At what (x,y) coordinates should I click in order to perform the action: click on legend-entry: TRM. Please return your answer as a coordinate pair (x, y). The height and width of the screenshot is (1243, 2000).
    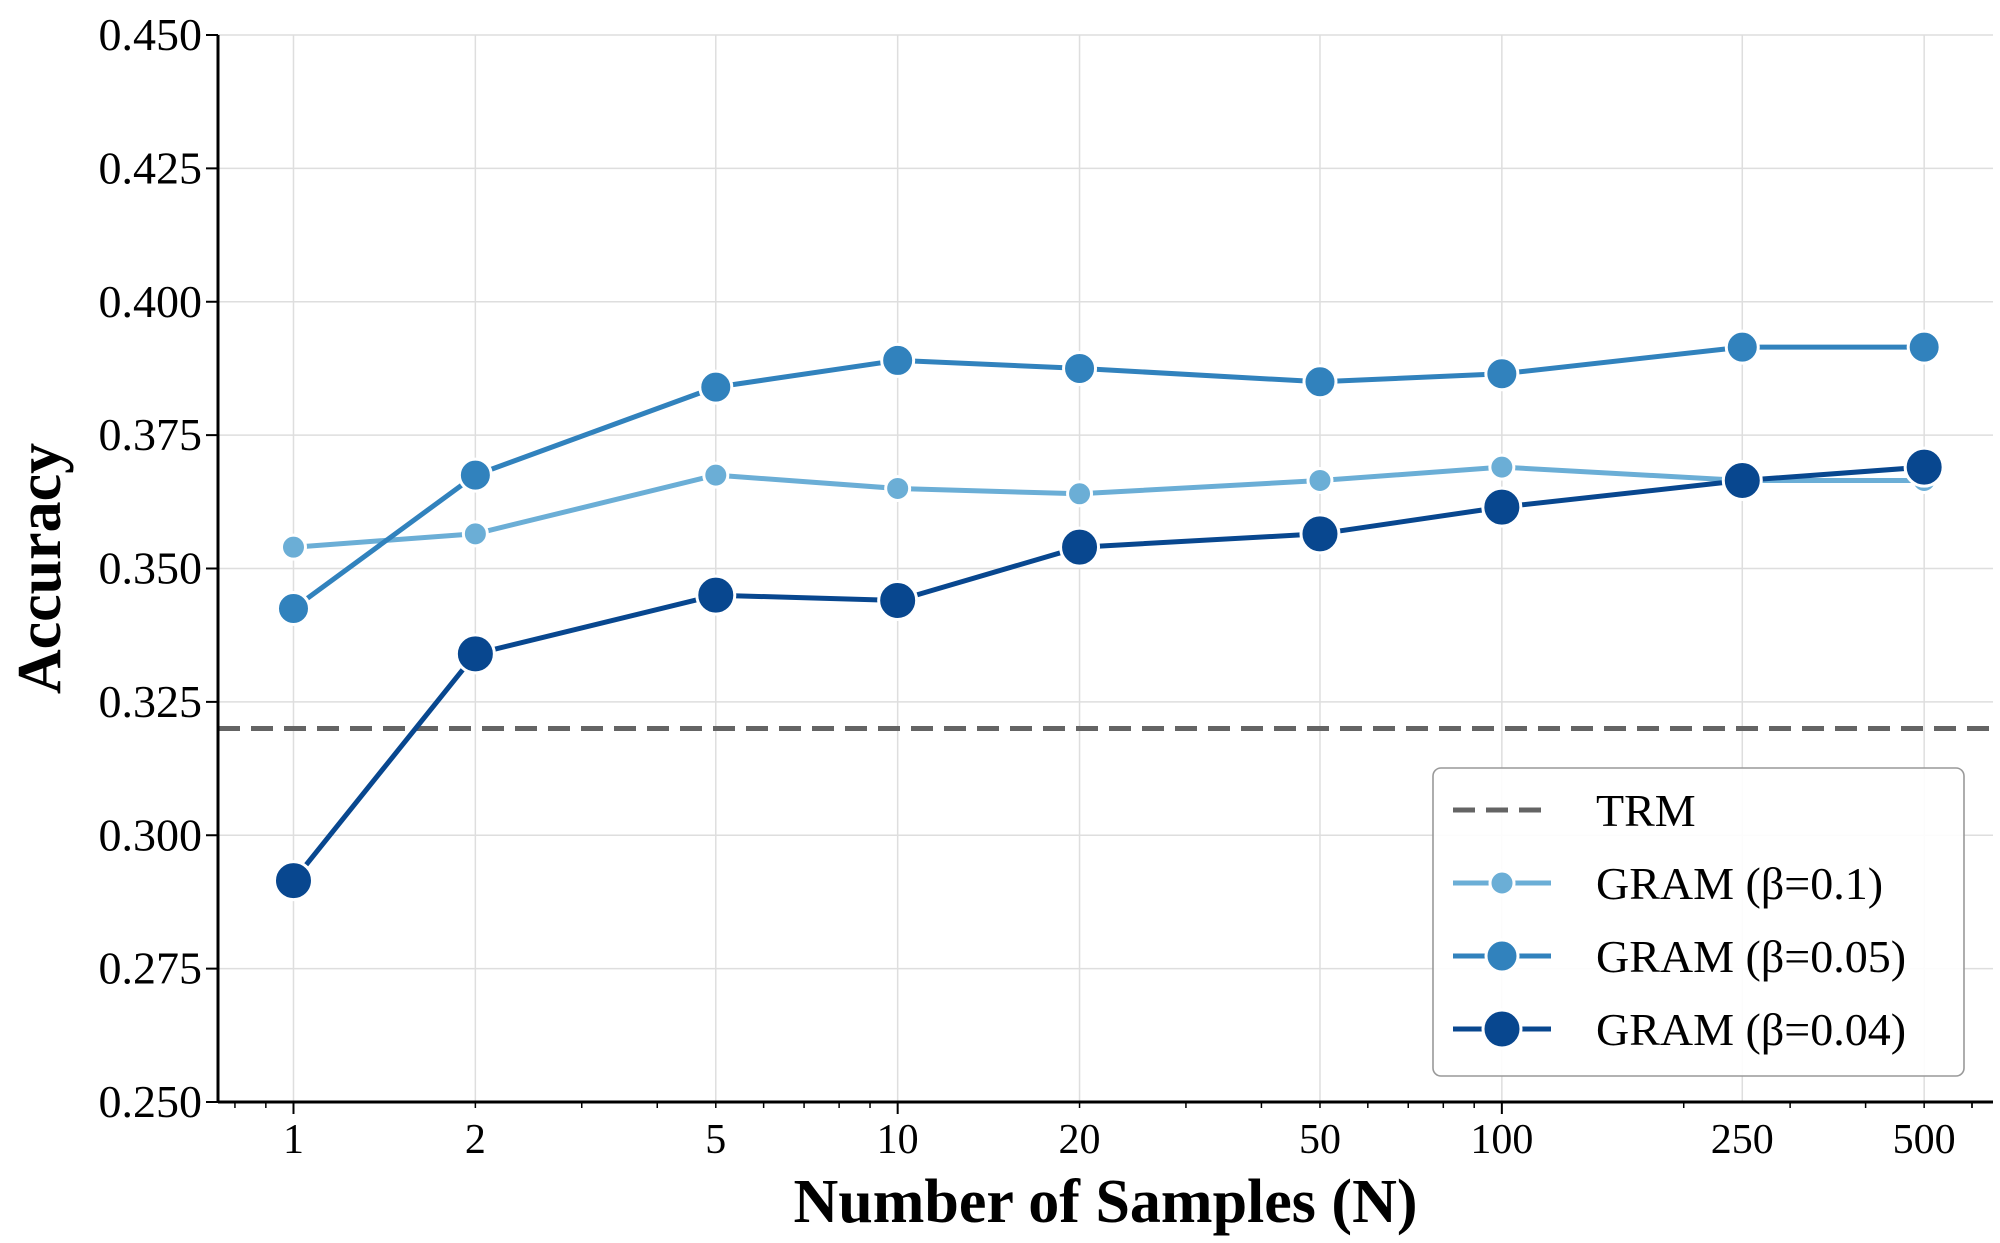
    Looking at the image, I should click on (1574, 810).